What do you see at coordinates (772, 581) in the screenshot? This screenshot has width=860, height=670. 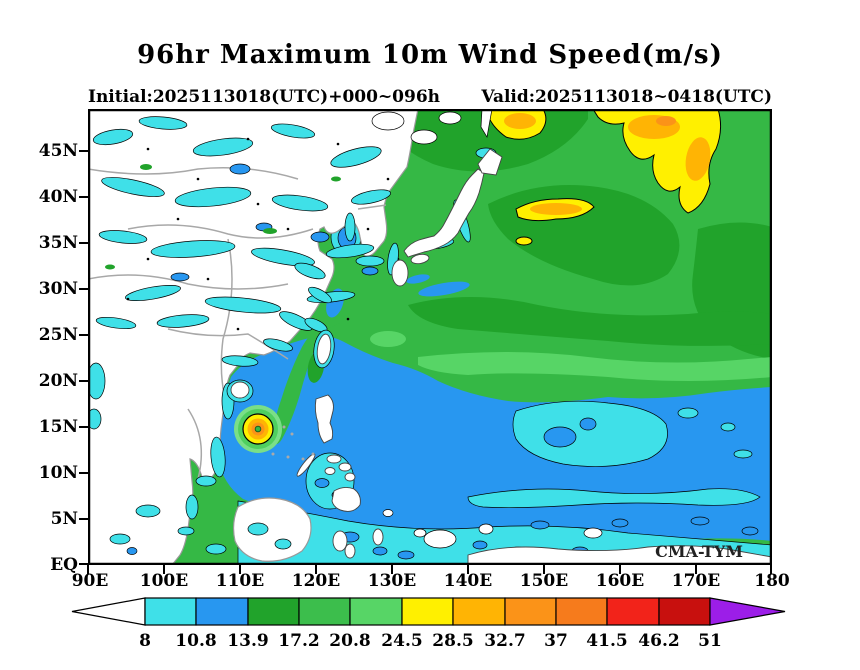 I see `x-tick-180: 180` at bounding box center [772, 581].